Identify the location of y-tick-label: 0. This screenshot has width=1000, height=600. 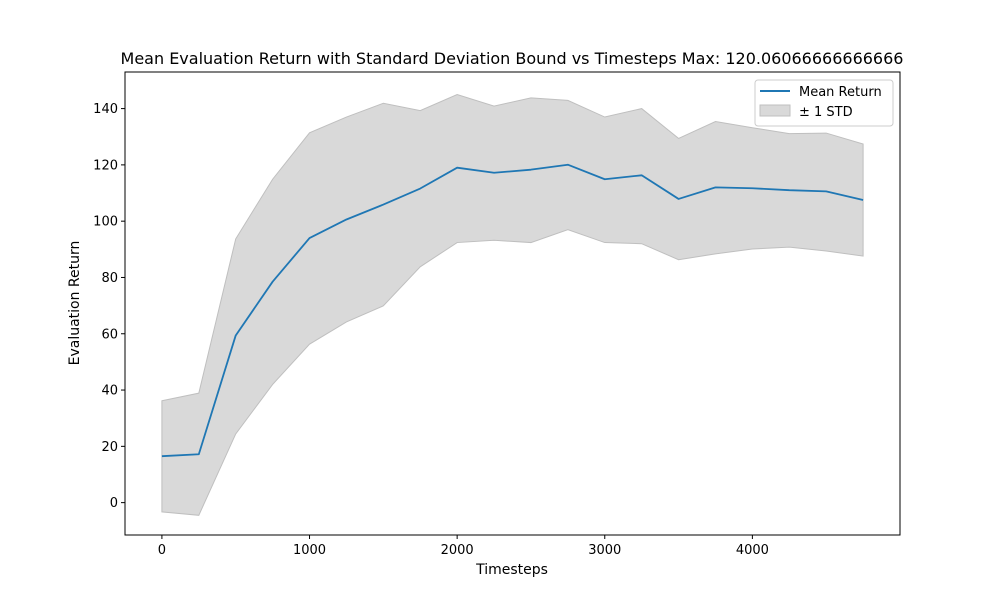
(114, 503).